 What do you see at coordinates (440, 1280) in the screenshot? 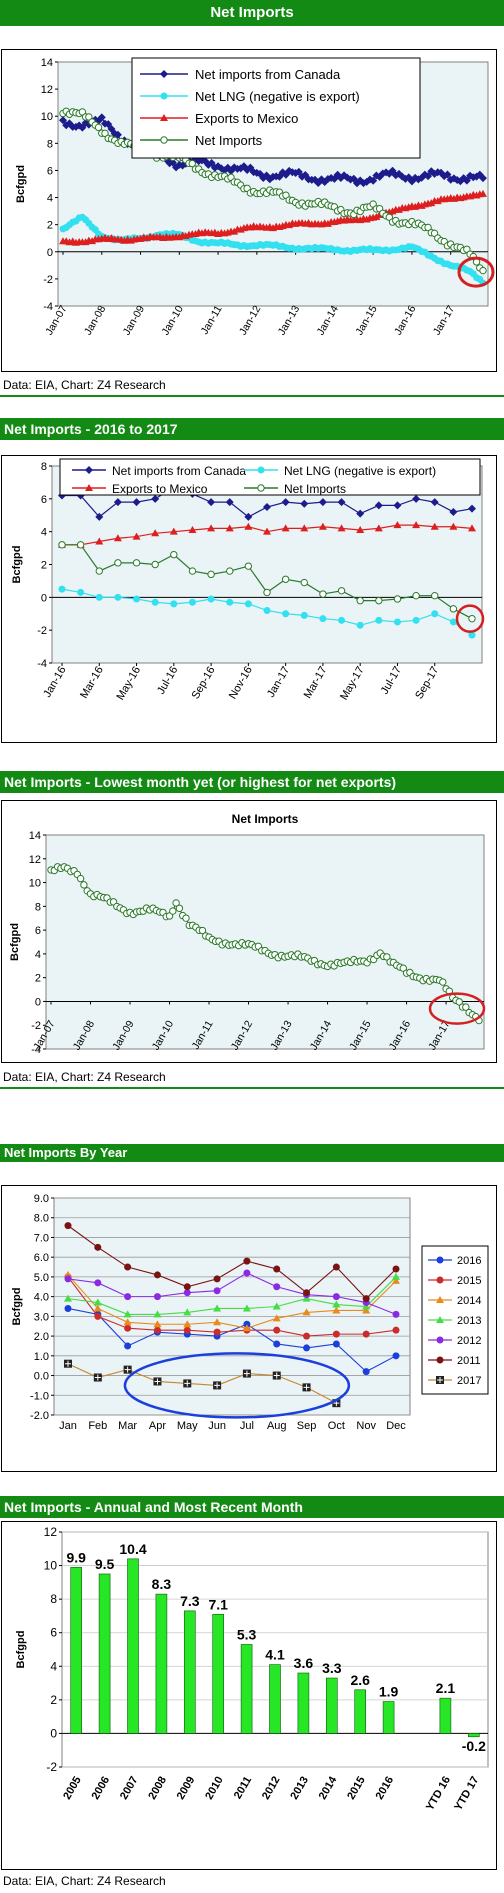
I see `legend-marker-2015` at bounding box center [440, 1280].